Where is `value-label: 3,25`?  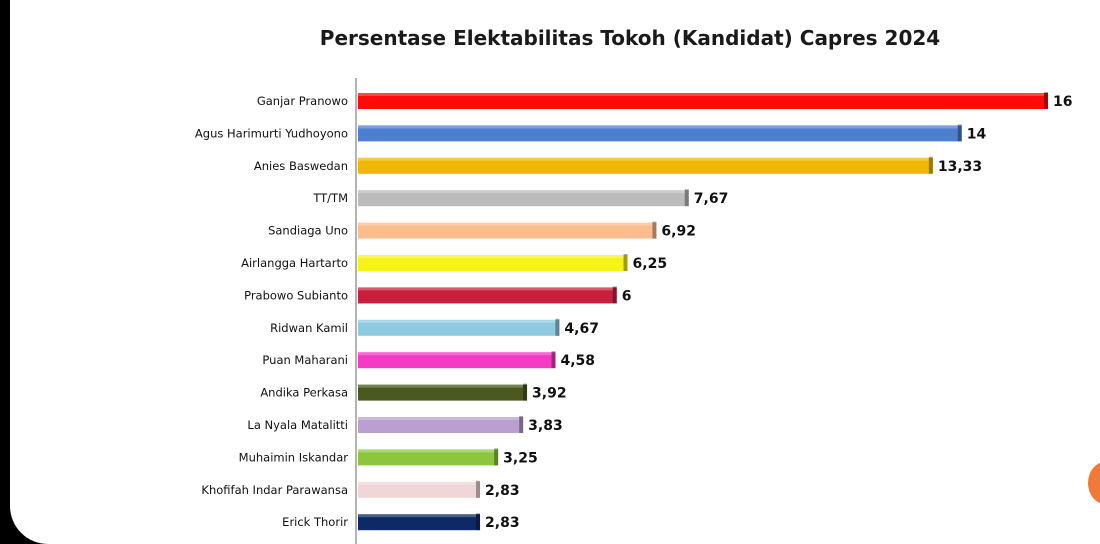 value-label: 3,25 is located at coordinates (520, 458).